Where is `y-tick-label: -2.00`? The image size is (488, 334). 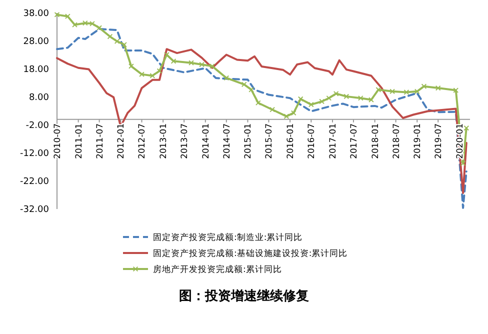
y-tick-label: -2.00 is located at coordinates (38, 126).